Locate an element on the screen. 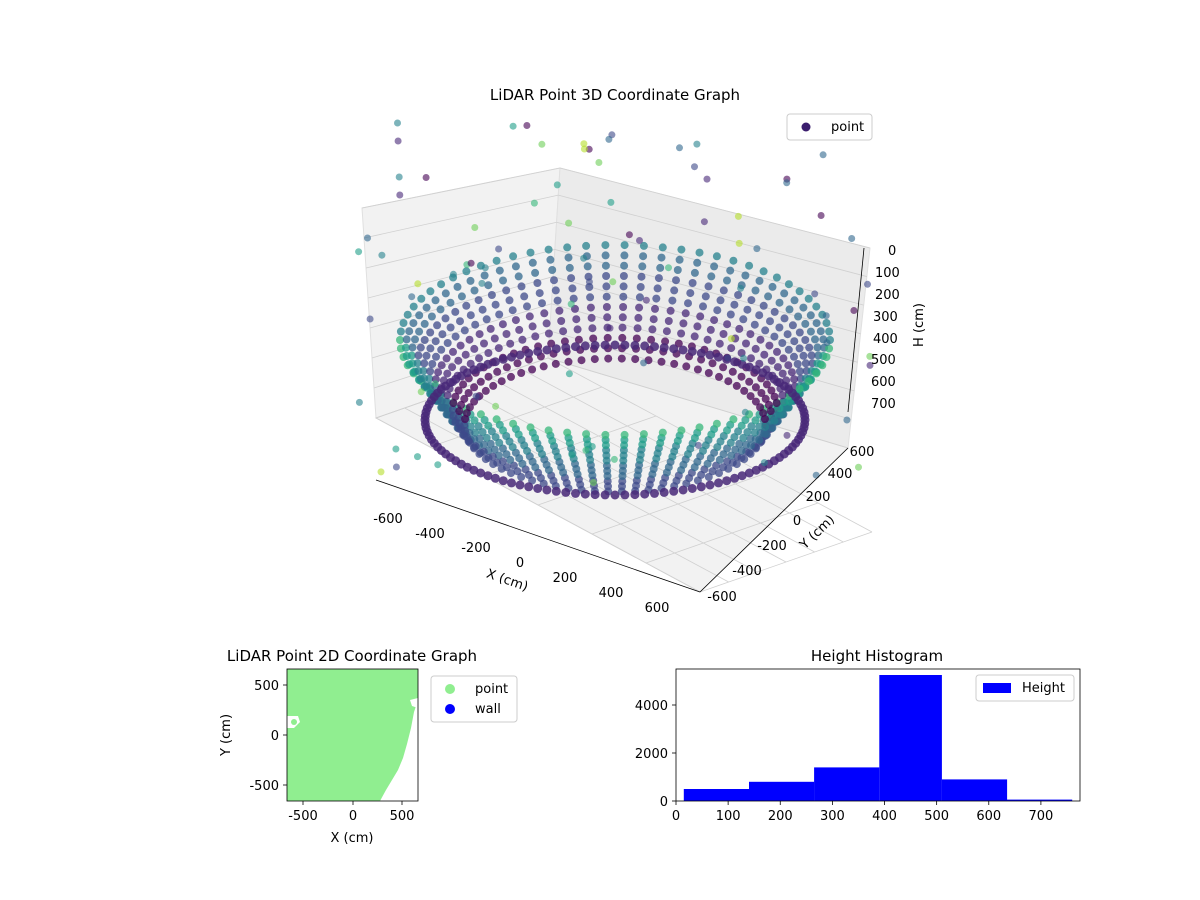 The width and height of the screenshot is (1200, 900). z-tick-label: 400 is located at coordinates (885, 339).